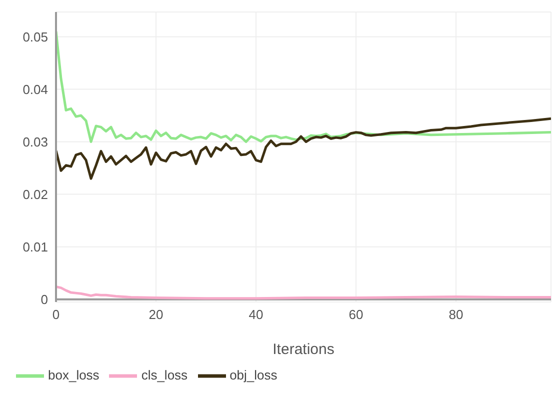 The image size is (555, 406). Describe the element at coordinates (74, 374) in the screenshot. I see `legend-label: box_loss` at that location.